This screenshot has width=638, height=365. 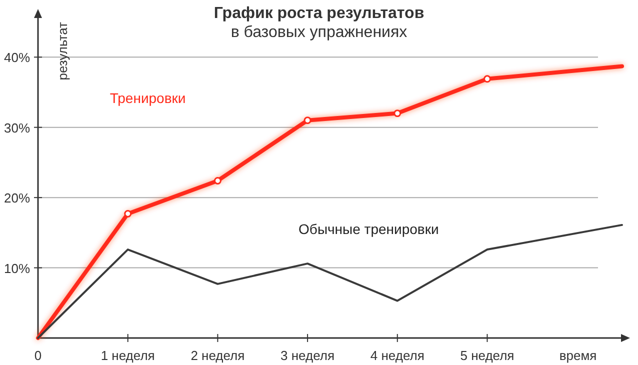 I want to click on x-tick-label: 0, so click(x=38, y=355).